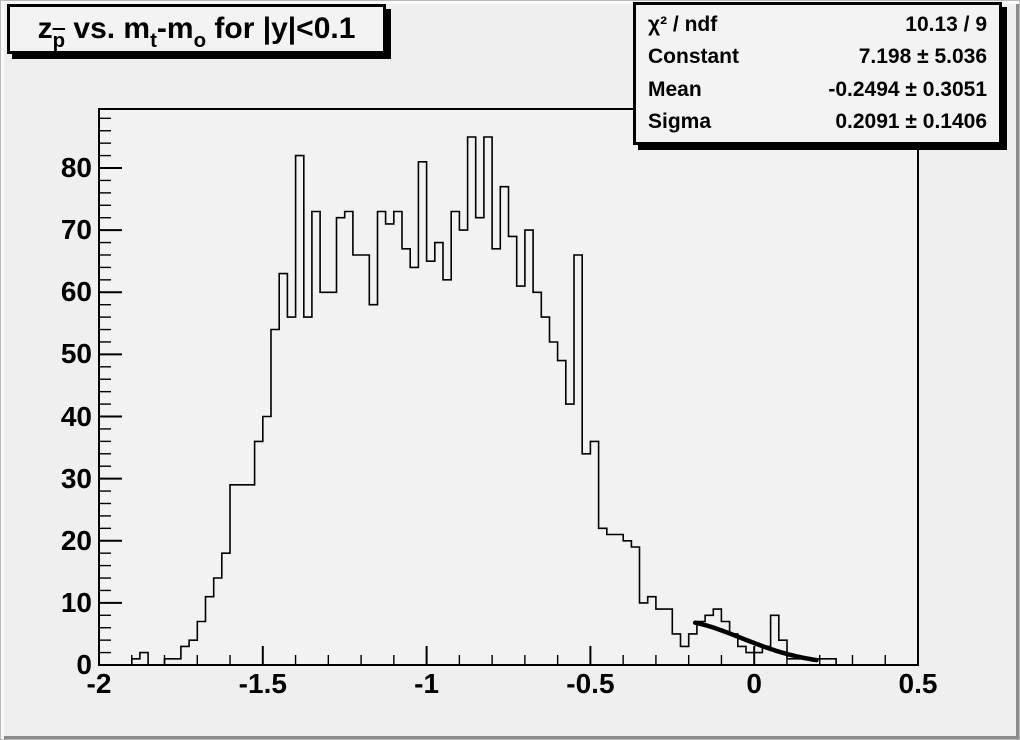  What do you see at coordinates (922, 57) in the screenshot?
I see `stat-value: 7.198 ± 5.036` at bounding box center [922, 57].